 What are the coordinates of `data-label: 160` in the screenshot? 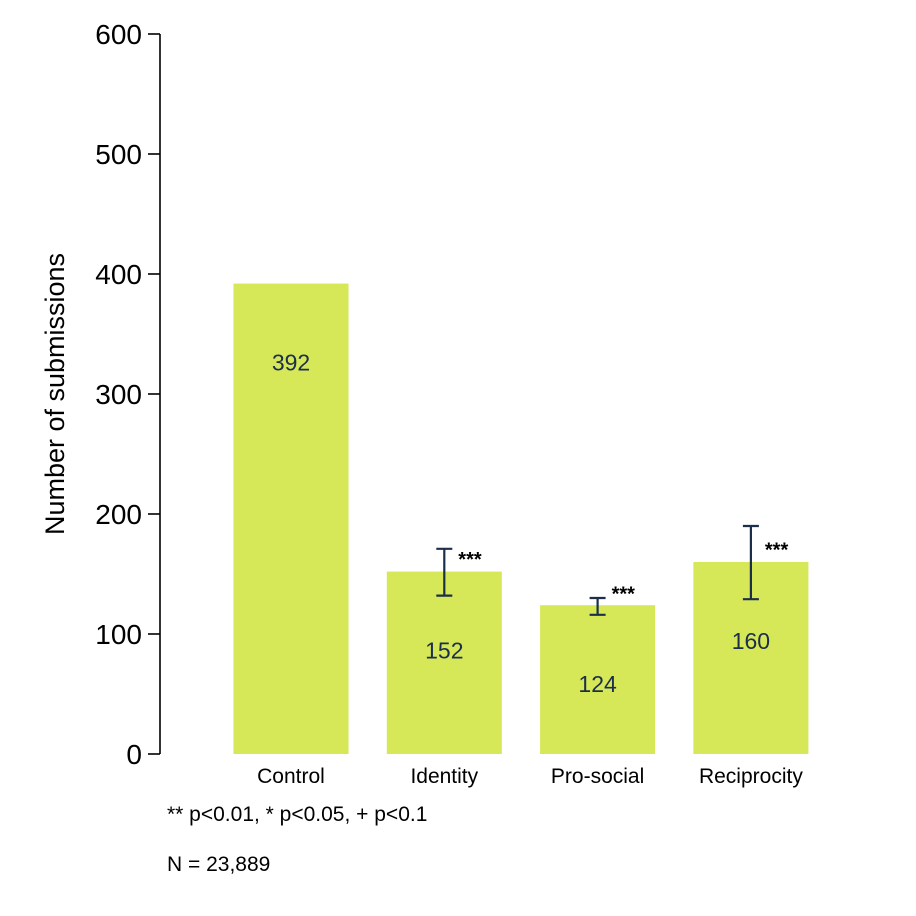 It's located at (751, 641).